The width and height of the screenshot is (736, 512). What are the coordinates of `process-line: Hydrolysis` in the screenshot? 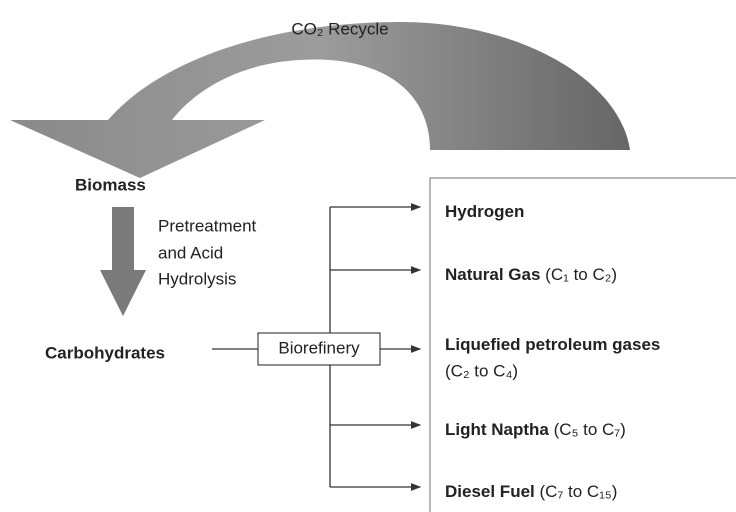 It's located at (197, 278).